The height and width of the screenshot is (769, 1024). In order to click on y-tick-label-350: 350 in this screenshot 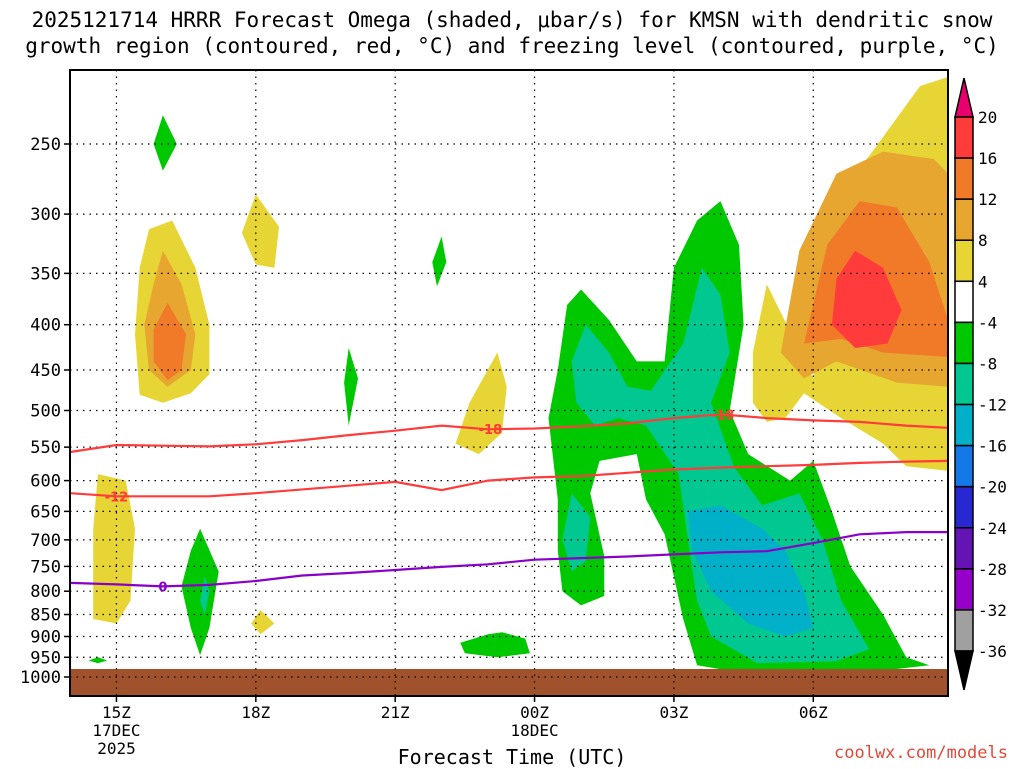, I will do `click(45, 274)`.